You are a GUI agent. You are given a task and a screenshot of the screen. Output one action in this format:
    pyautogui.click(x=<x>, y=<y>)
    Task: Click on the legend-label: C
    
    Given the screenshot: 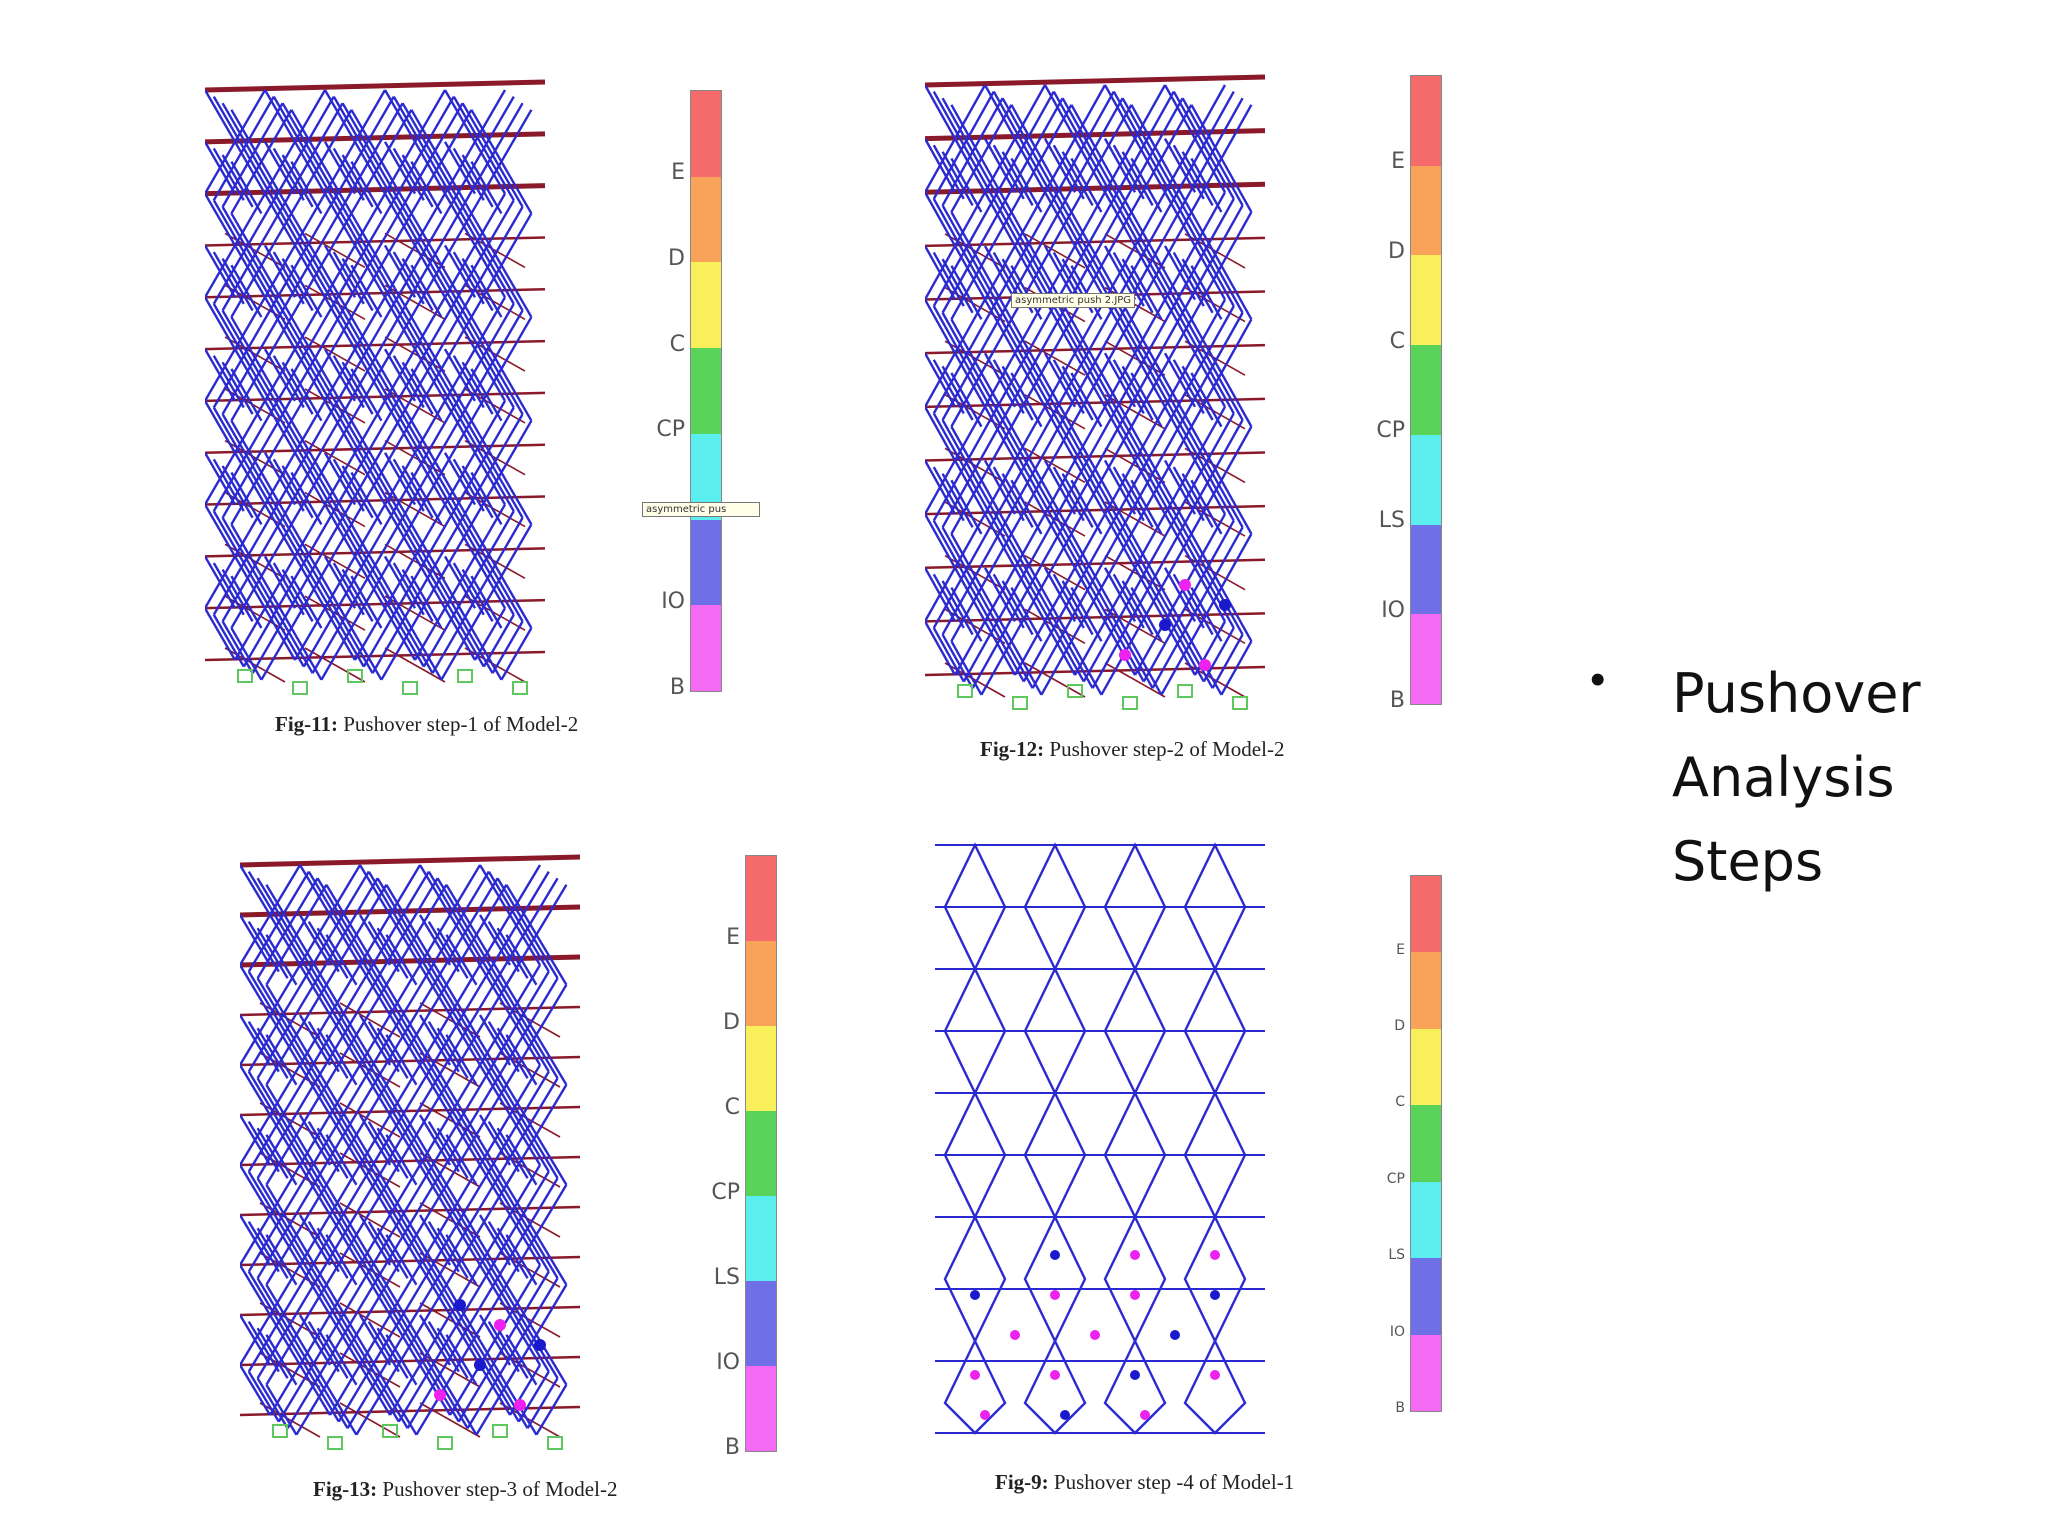 What is the action you would take?
    pyautogui.click(x=732, y=1107)
    